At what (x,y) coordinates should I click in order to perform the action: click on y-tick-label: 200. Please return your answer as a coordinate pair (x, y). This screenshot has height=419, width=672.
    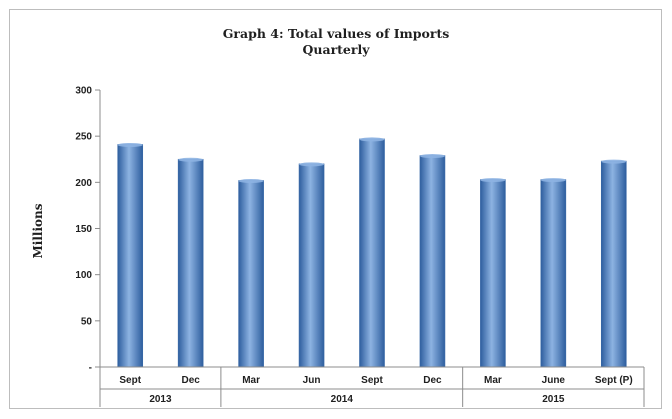
    Looking at the image, I should click on (83, 183).